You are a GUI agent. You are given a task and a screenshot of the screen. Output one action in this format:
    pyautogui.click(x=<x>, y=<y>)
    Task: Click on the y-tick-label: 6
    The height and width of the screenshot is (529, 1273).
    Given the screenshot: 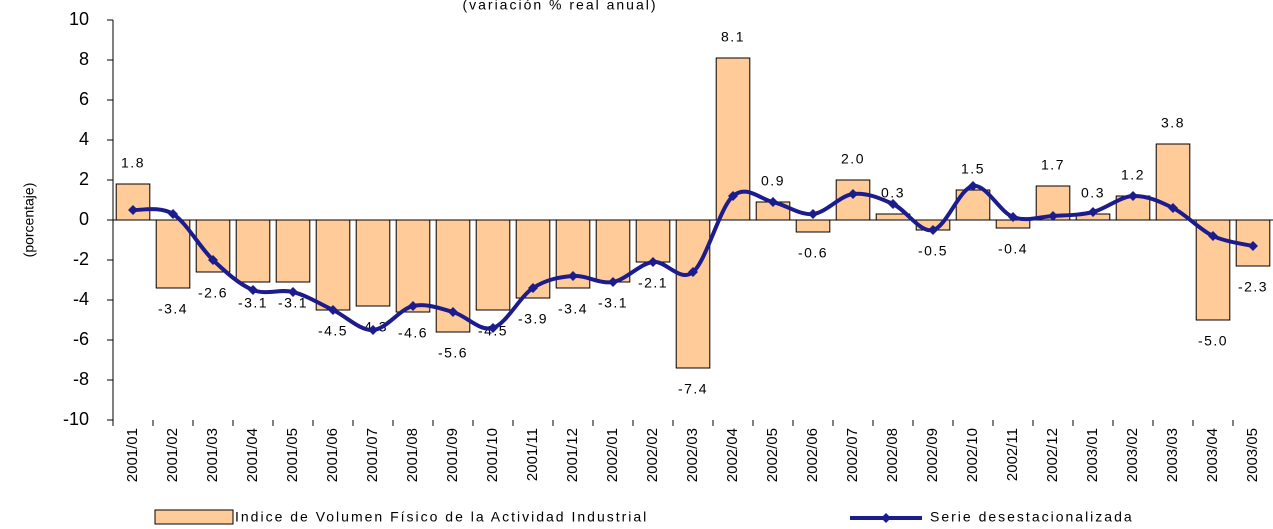 What is the action you would take?
    pyautogui.click(x=84, y=99)
    